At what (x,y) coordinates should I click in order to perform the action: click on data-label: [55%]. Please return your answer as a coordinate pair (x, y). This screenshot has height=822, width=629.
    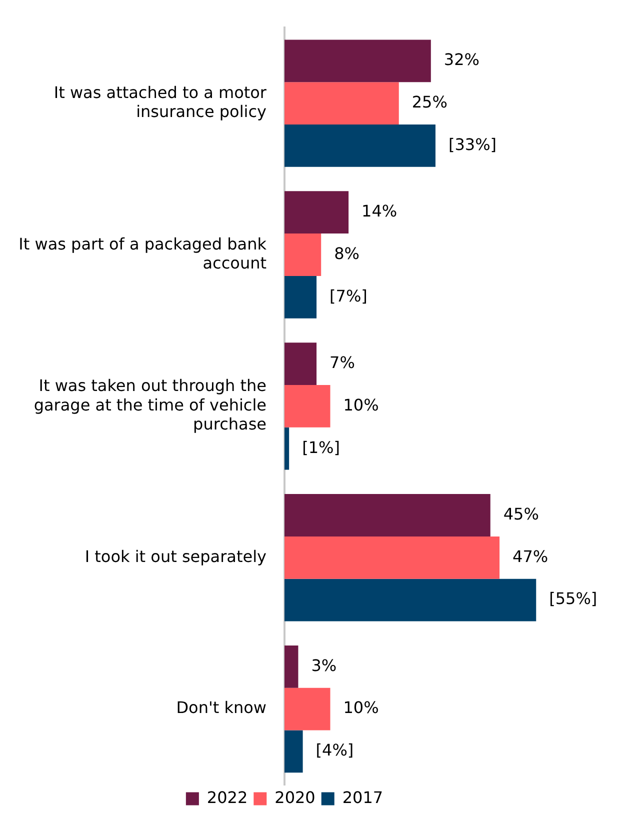
    Looking at the image, I should click on (573, 598).